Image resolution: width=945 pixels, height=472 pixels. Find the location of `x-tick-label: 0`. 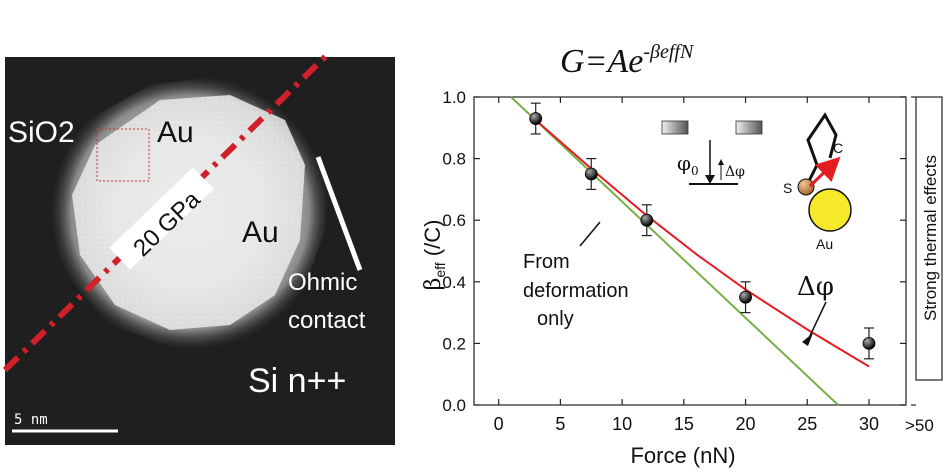

x-tick-label: 0 is located at coordinates (499, 424).